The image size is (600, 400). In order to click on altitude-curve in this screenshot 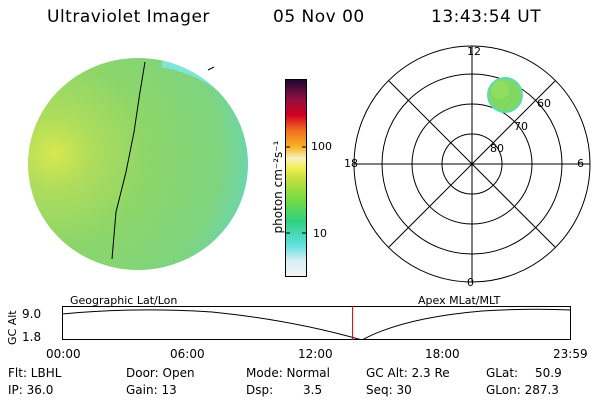, I will do `click(316, 324)`.